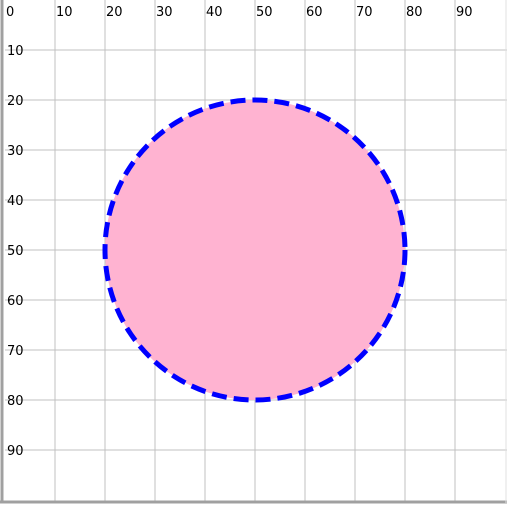 Image resolution: width=507 pixels, height=505 pixels. Describe the element at coordinates (64, 12) in the screenshot. I see `x-tick-label: 10` at that location.